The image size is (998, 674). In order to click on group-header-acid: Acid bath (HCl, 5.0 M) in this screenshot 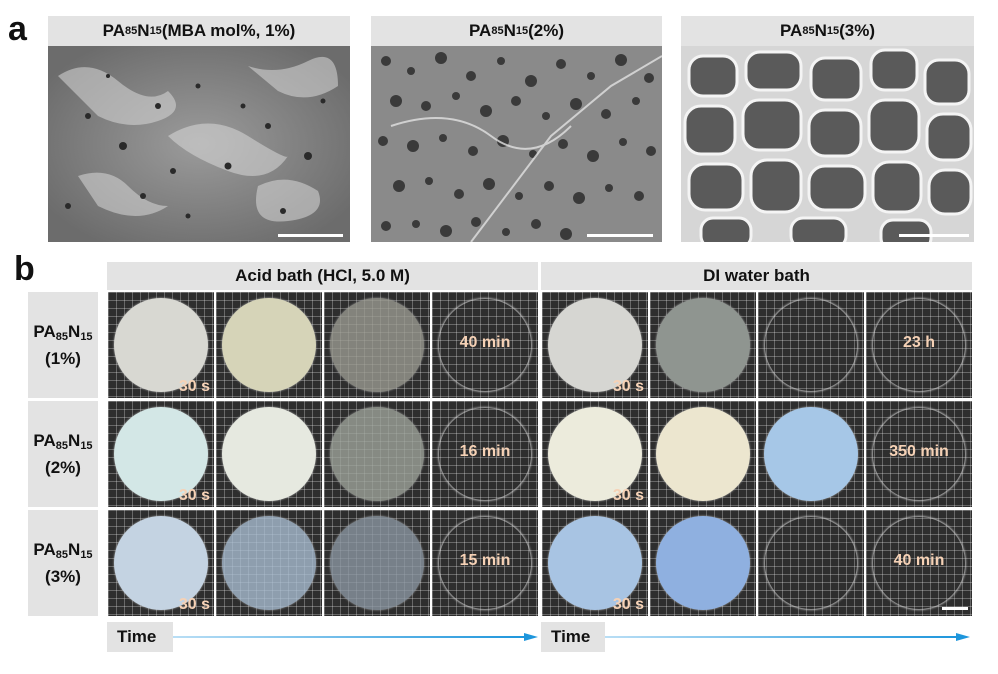, I will do `click(322, 276)`.